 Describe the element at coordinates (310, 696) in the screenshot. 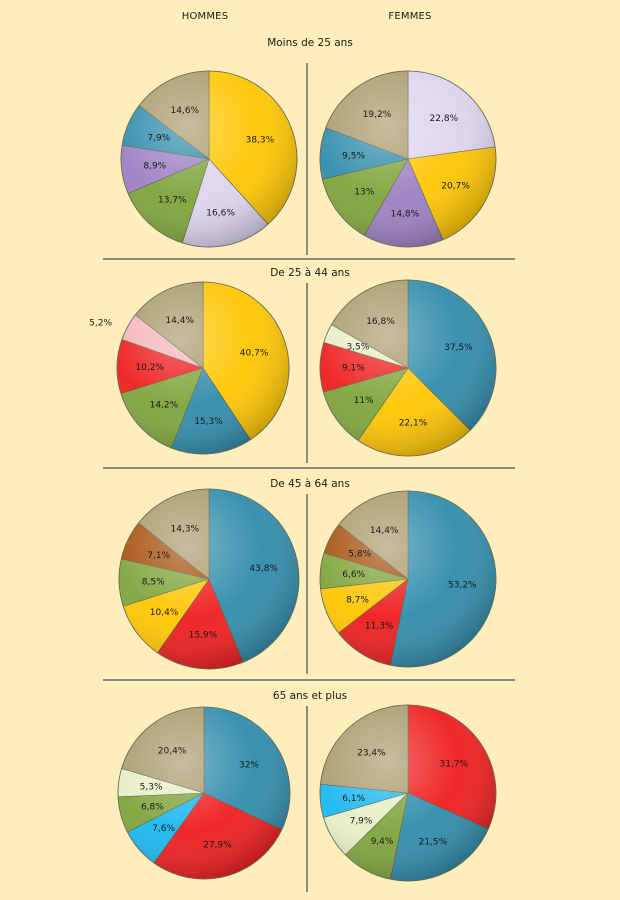

I see `section-title-65-plus: 65 ans et plus` at that location.